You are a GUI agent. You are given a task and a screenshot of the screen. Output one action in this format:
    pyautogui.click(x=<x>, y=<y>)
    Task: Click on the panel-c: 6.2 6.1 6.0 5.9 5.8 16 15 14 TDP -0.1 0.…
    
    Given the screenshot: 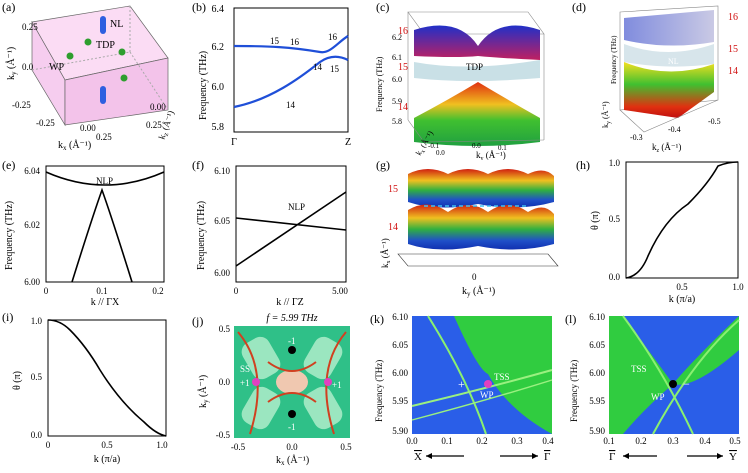 What is the action you would take?
    pyautogui.click(x=465, y=81)
    